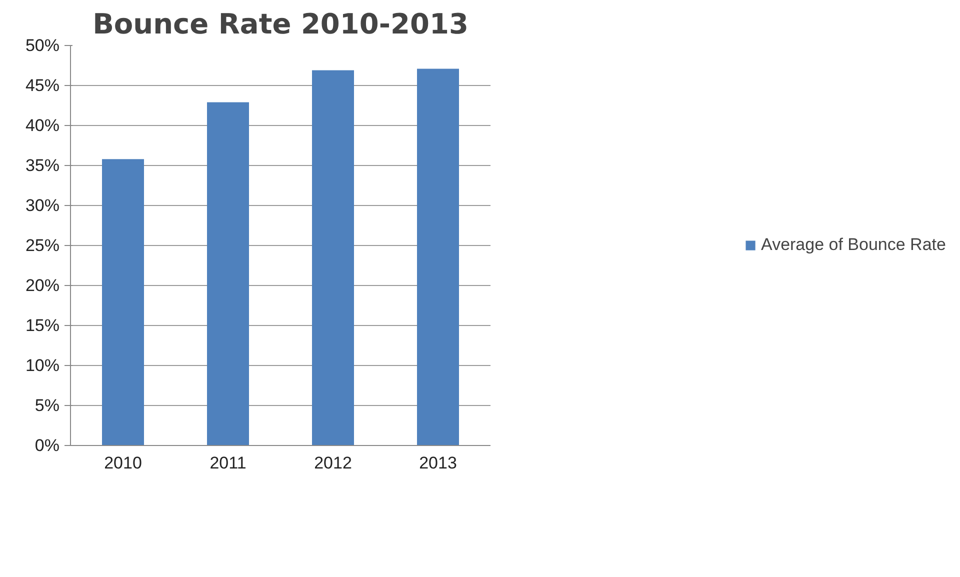 The image size is (960, 577). I want to click on y-tick-label: 35%, so click(42, 165).